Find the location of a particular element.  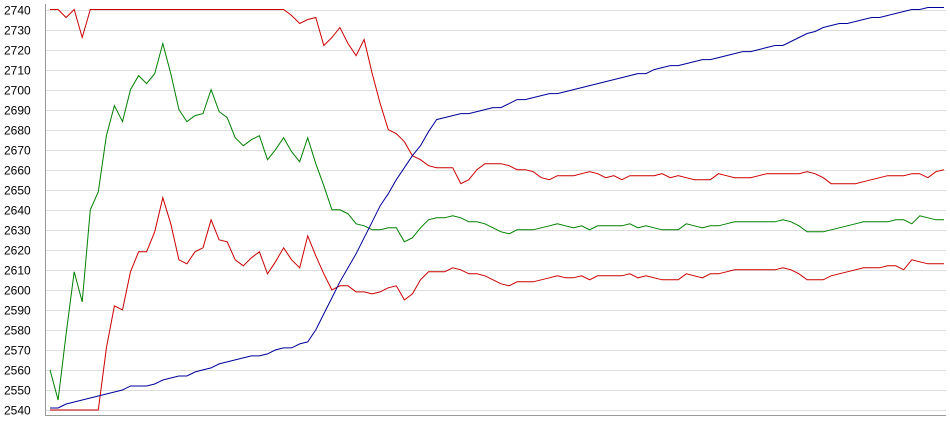

y-tick-label: 2540 is located at coordinates (17, 411).